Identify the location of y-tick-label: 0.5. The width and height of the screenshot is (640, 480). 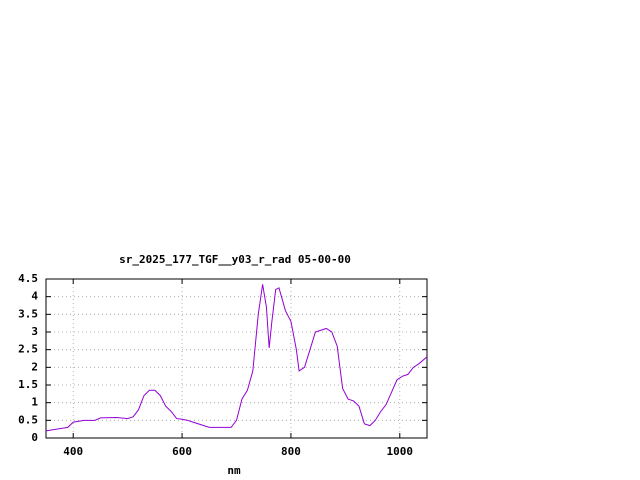
(28, 419).